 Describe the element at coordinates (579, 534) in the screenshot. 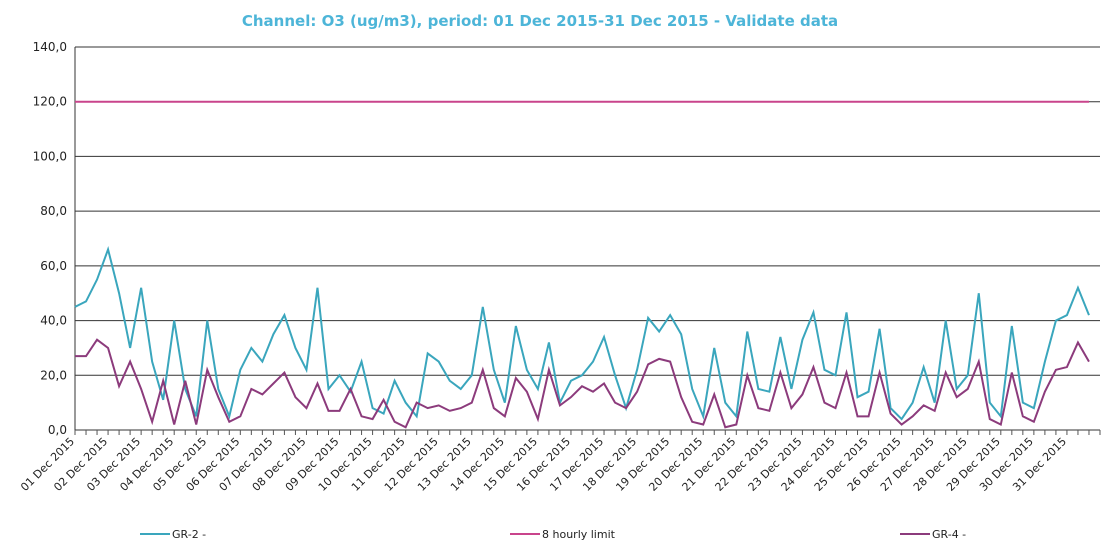

I see `legend-label: 8 hourly limit` at that location.